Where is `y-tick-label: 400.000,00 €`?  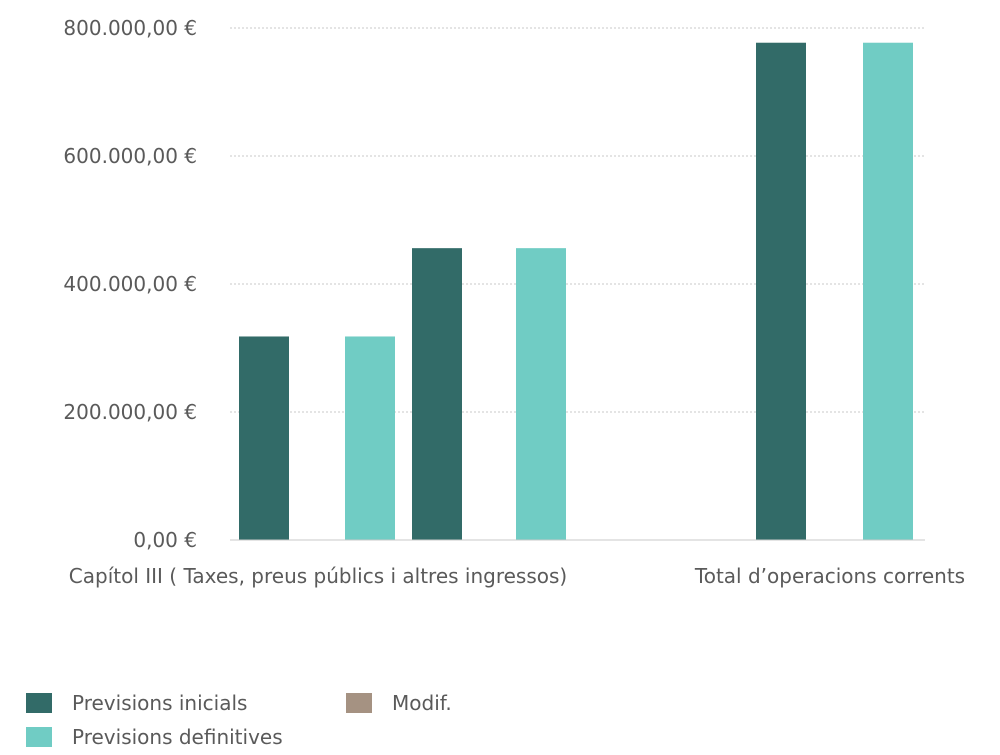
y-tick-label: 400.000,00 € is located at coordinates (130, 284).